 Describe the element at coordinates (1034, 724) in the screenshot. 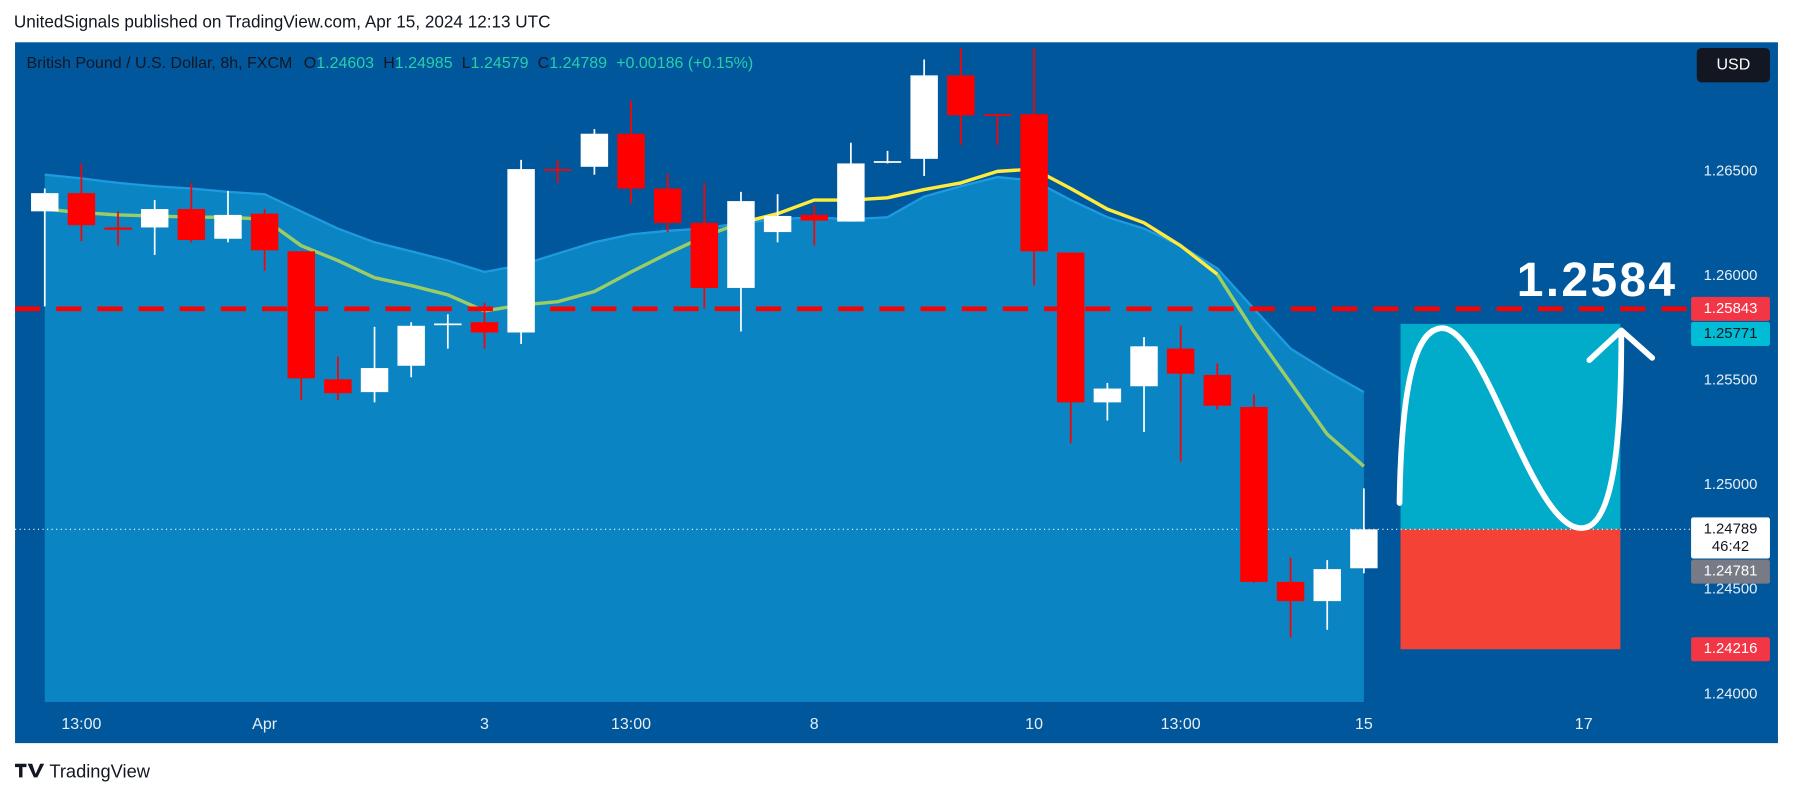

I see `x-tick-label: 10` at that location.